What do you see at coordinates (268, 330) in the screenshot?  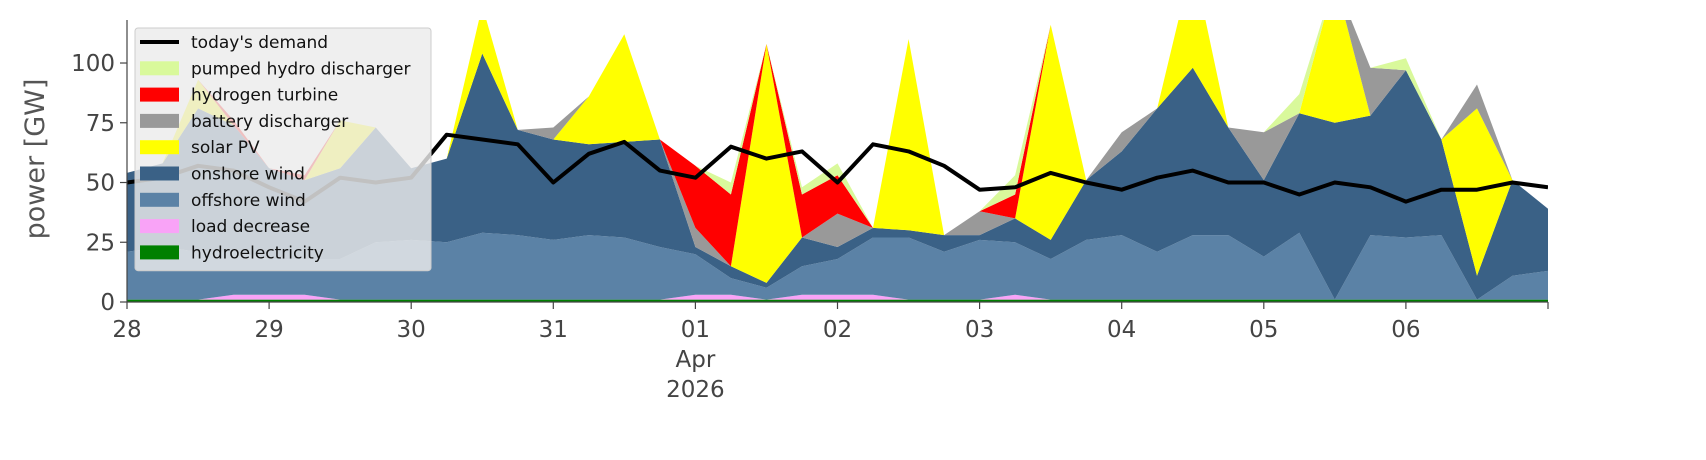 I see `x-tick-label: 29` at bounding box center [268, 330].